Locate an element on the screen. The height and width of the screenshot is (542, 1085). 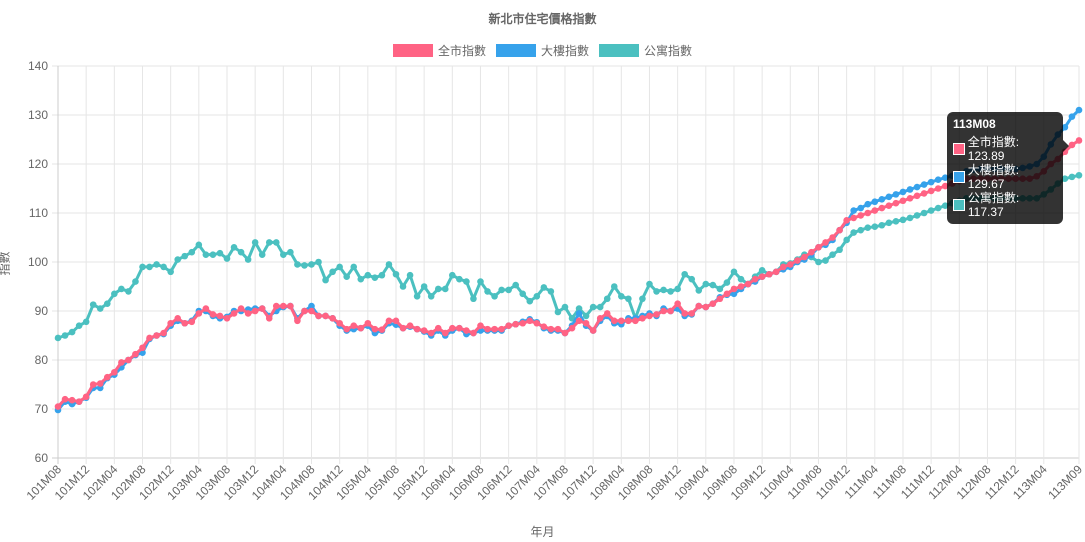
y-tick-label: 70 is located at coordinates (42, 409).